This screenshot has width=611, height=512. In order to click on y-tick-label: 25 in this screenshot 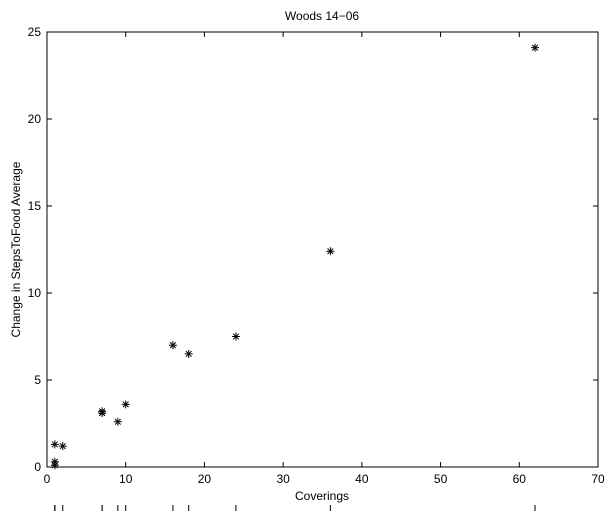, I will do `click(35, 32)`.